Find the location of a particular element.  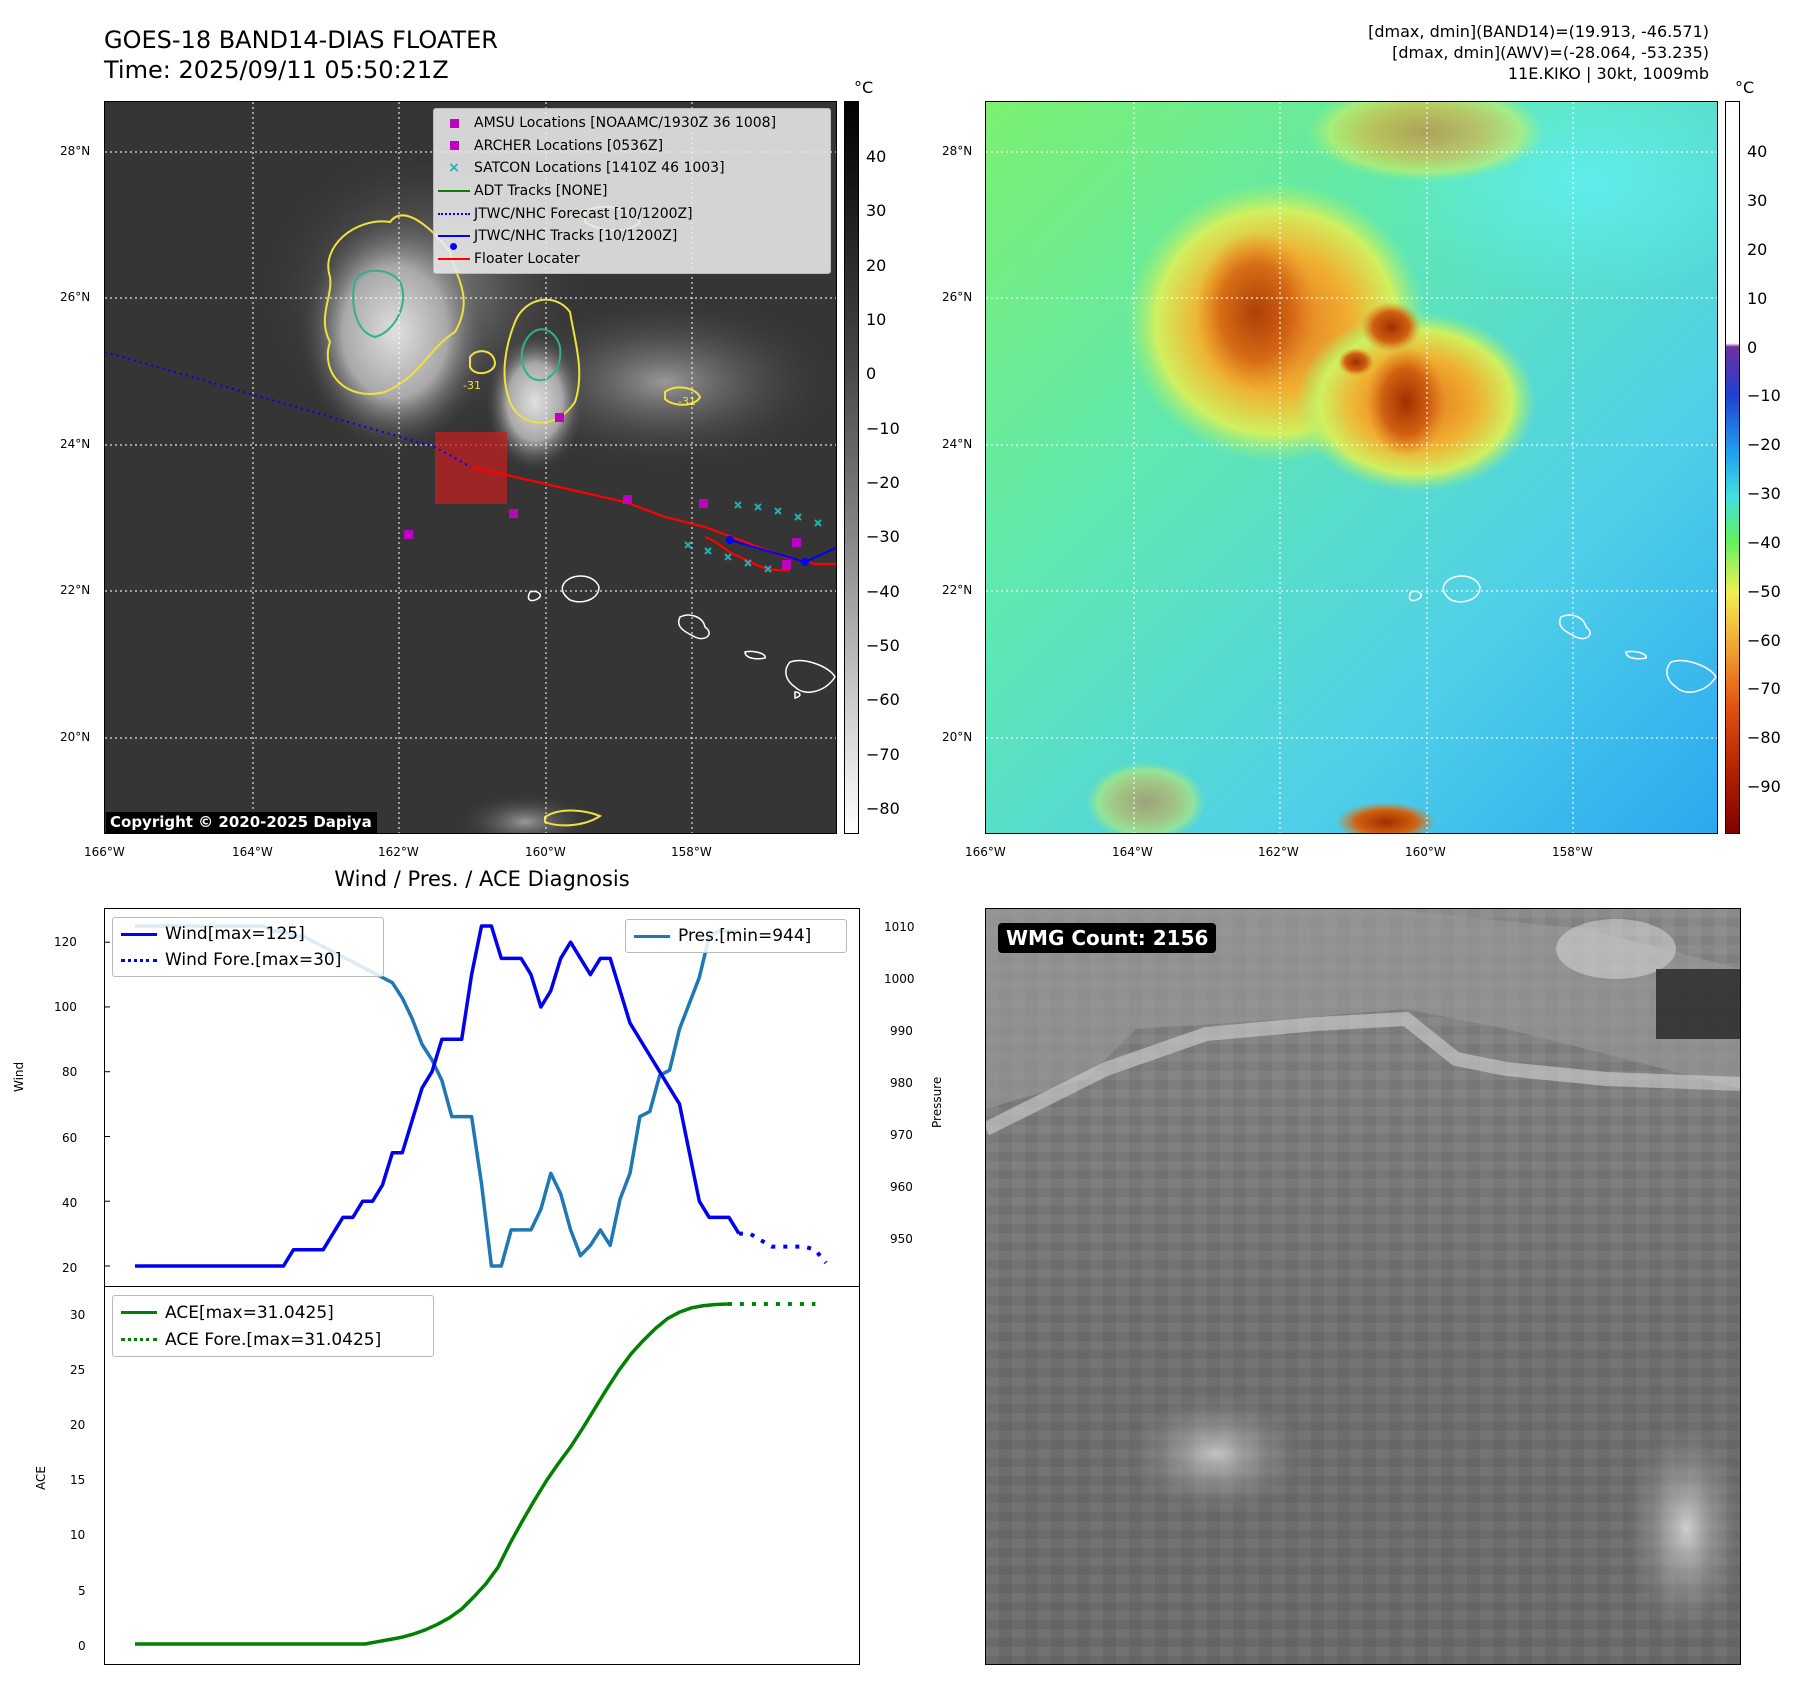

wv-cb-tick: 20 is located at coordinates (1757, 249).